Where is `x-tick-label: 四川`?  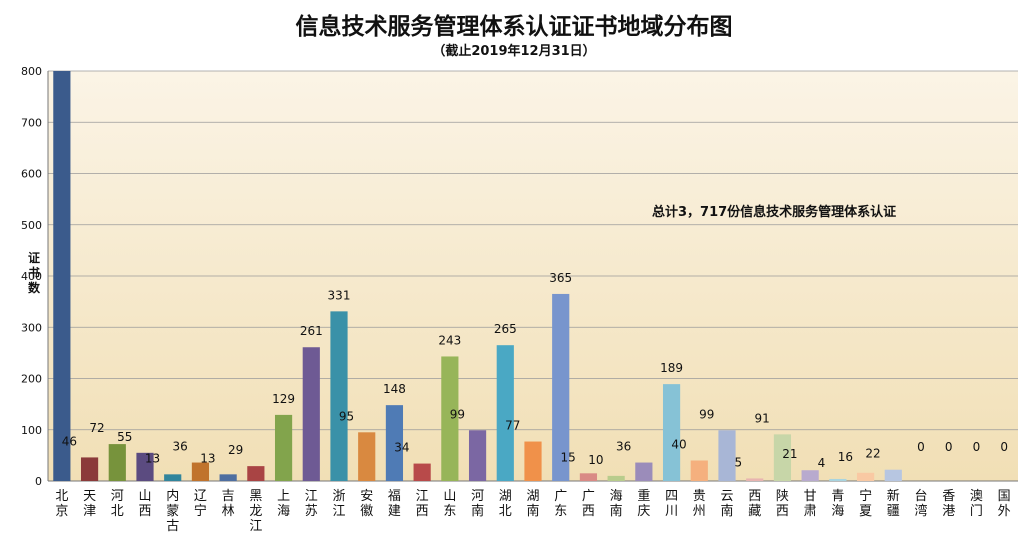
x-tick-label: 四川 is located at coordinates (671, 504).